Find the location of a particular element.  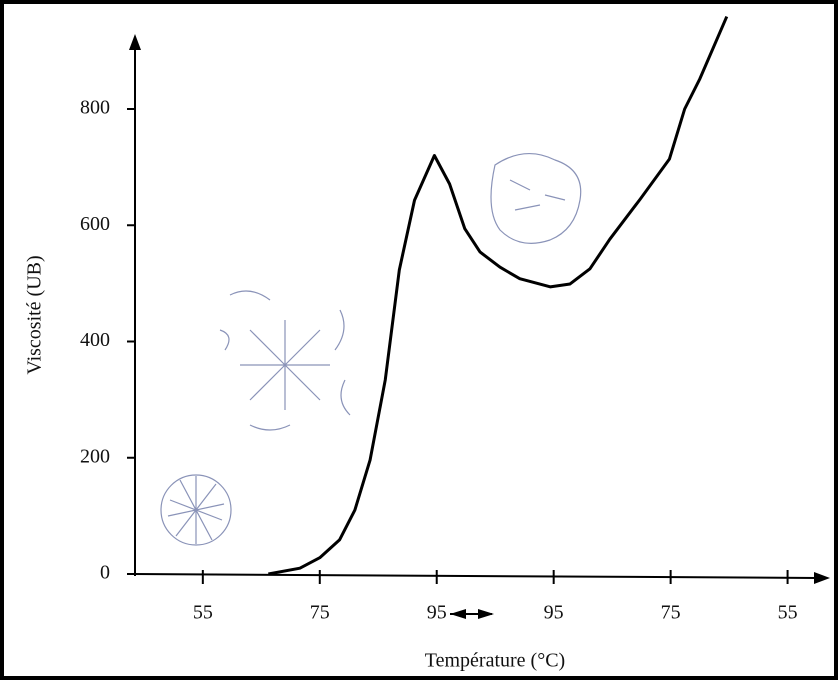

y-tick-label: 0 is located at coordinates (105, 573).